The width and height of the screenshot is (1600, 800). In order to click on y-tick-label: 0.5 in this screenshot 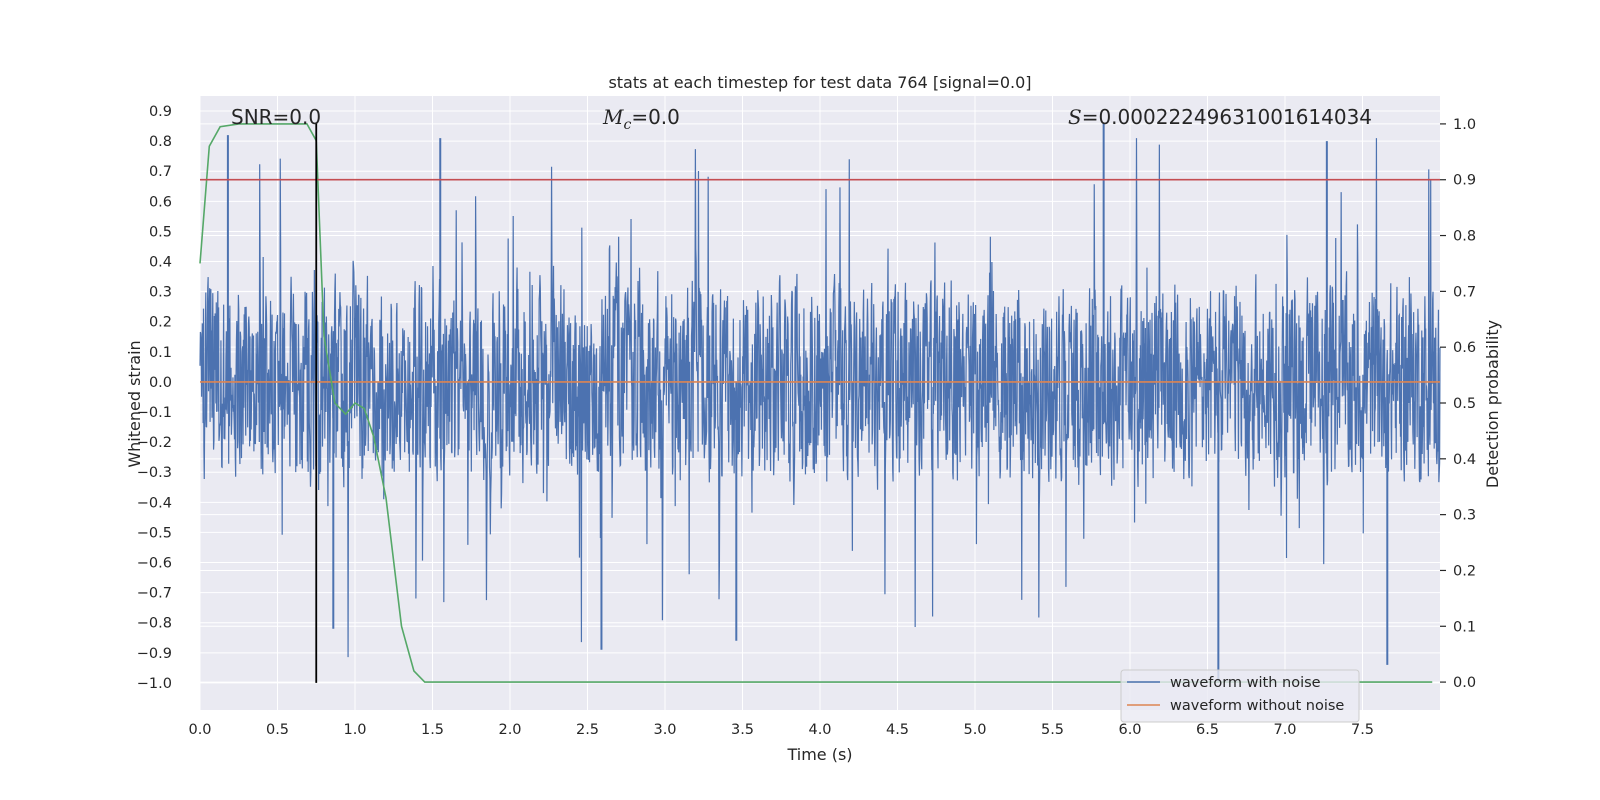, I will do `click(160, 232)`.